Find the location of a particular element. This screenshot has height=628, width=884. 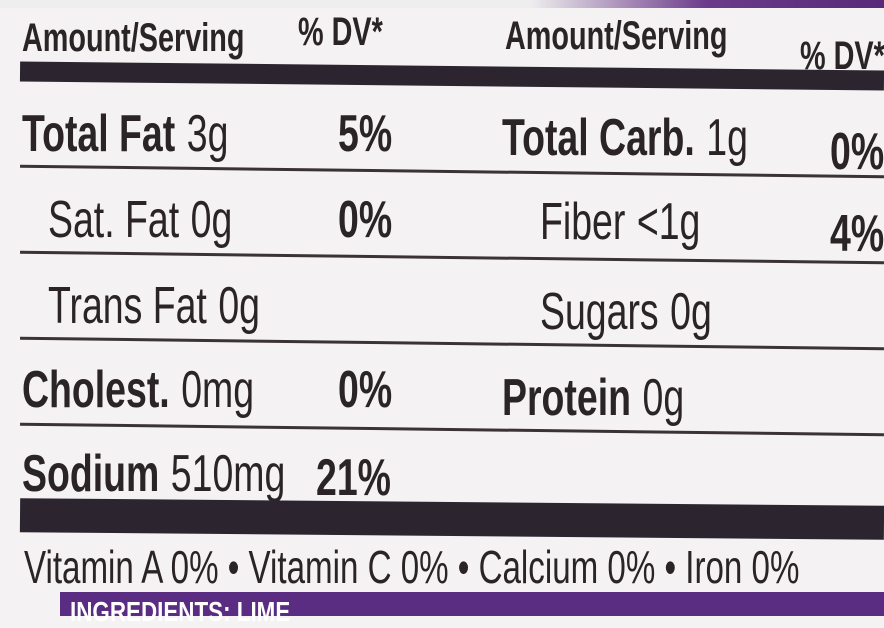

nutrient-label: Total Carb. 1g is located at coordinates (625, 138).